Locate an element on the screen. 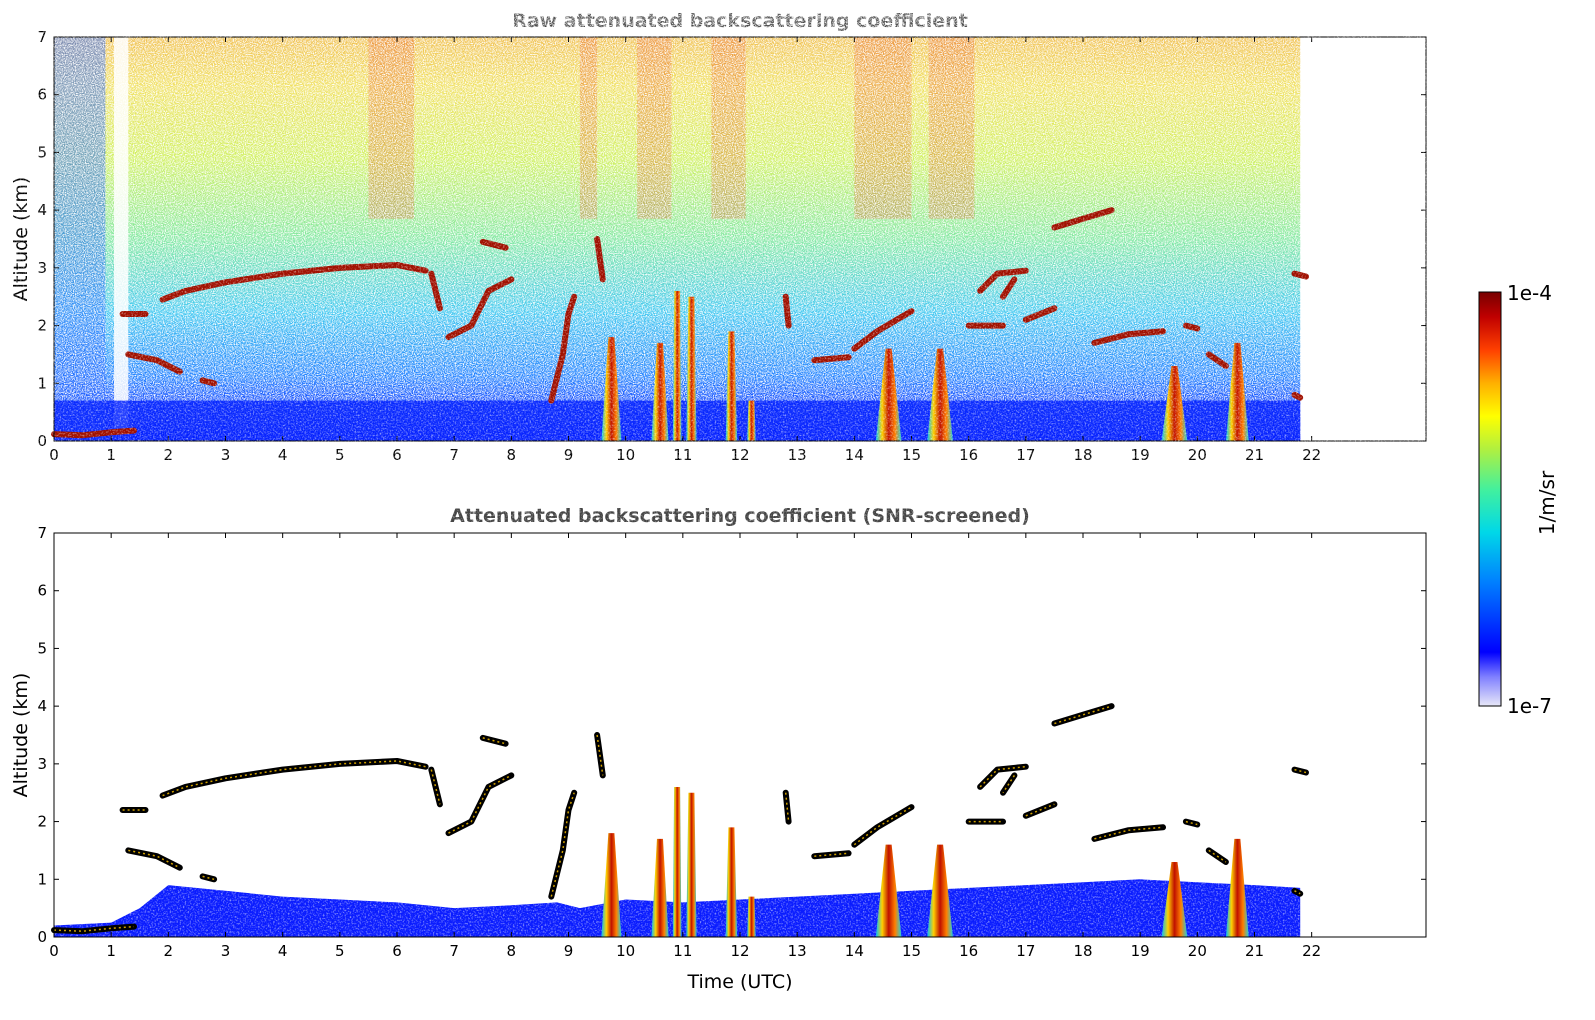 The width and height of the screenshot is (1595, 1020). x-tick-label: 5 is located at coordinates (340, 455).